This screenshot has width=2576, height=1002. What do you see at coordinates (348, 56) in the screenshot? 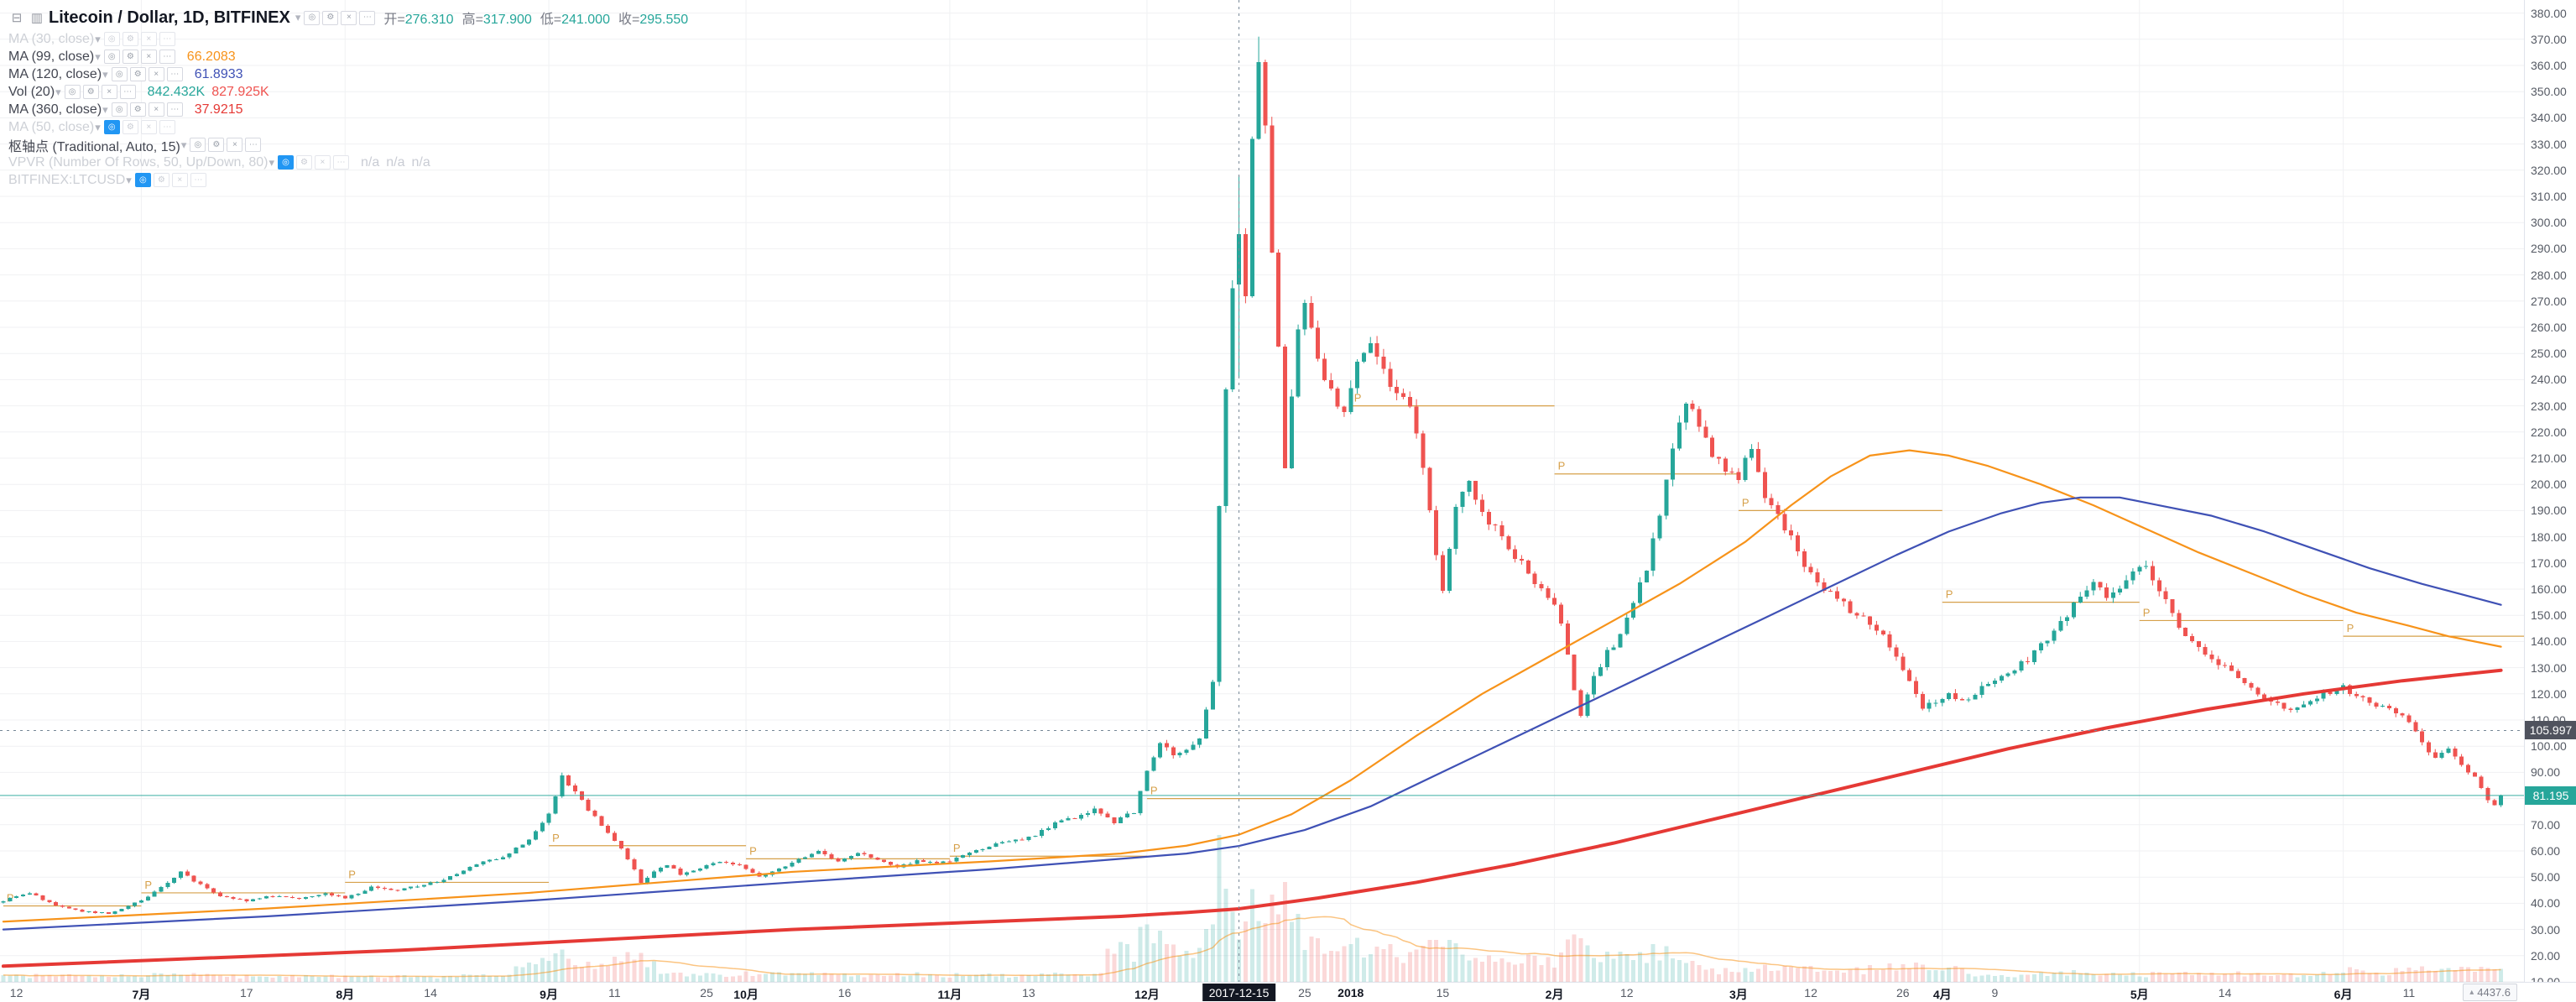
I see `indicator-row: MA (99, close) ▾ ◎ ⚙ × ⋯ 66.2083` at bounding box center [348, 56].